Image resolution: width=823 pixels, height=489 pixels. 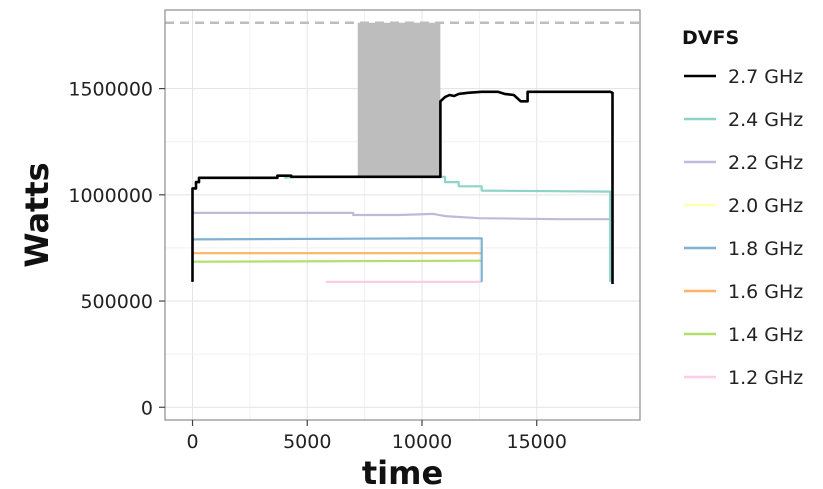 I want to click on y-tick-label: 0, so click(x=147, y=408).